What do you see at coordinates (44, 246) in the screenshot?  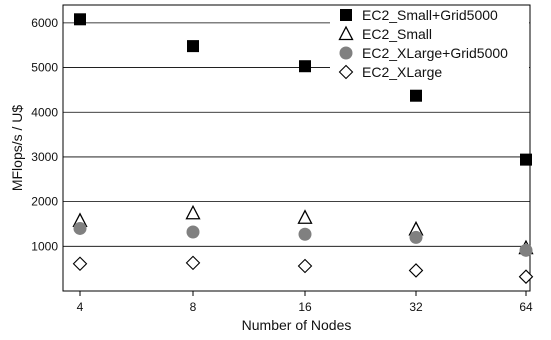 I see `y-tick-label: 1000` at bounding box center [44, 246].